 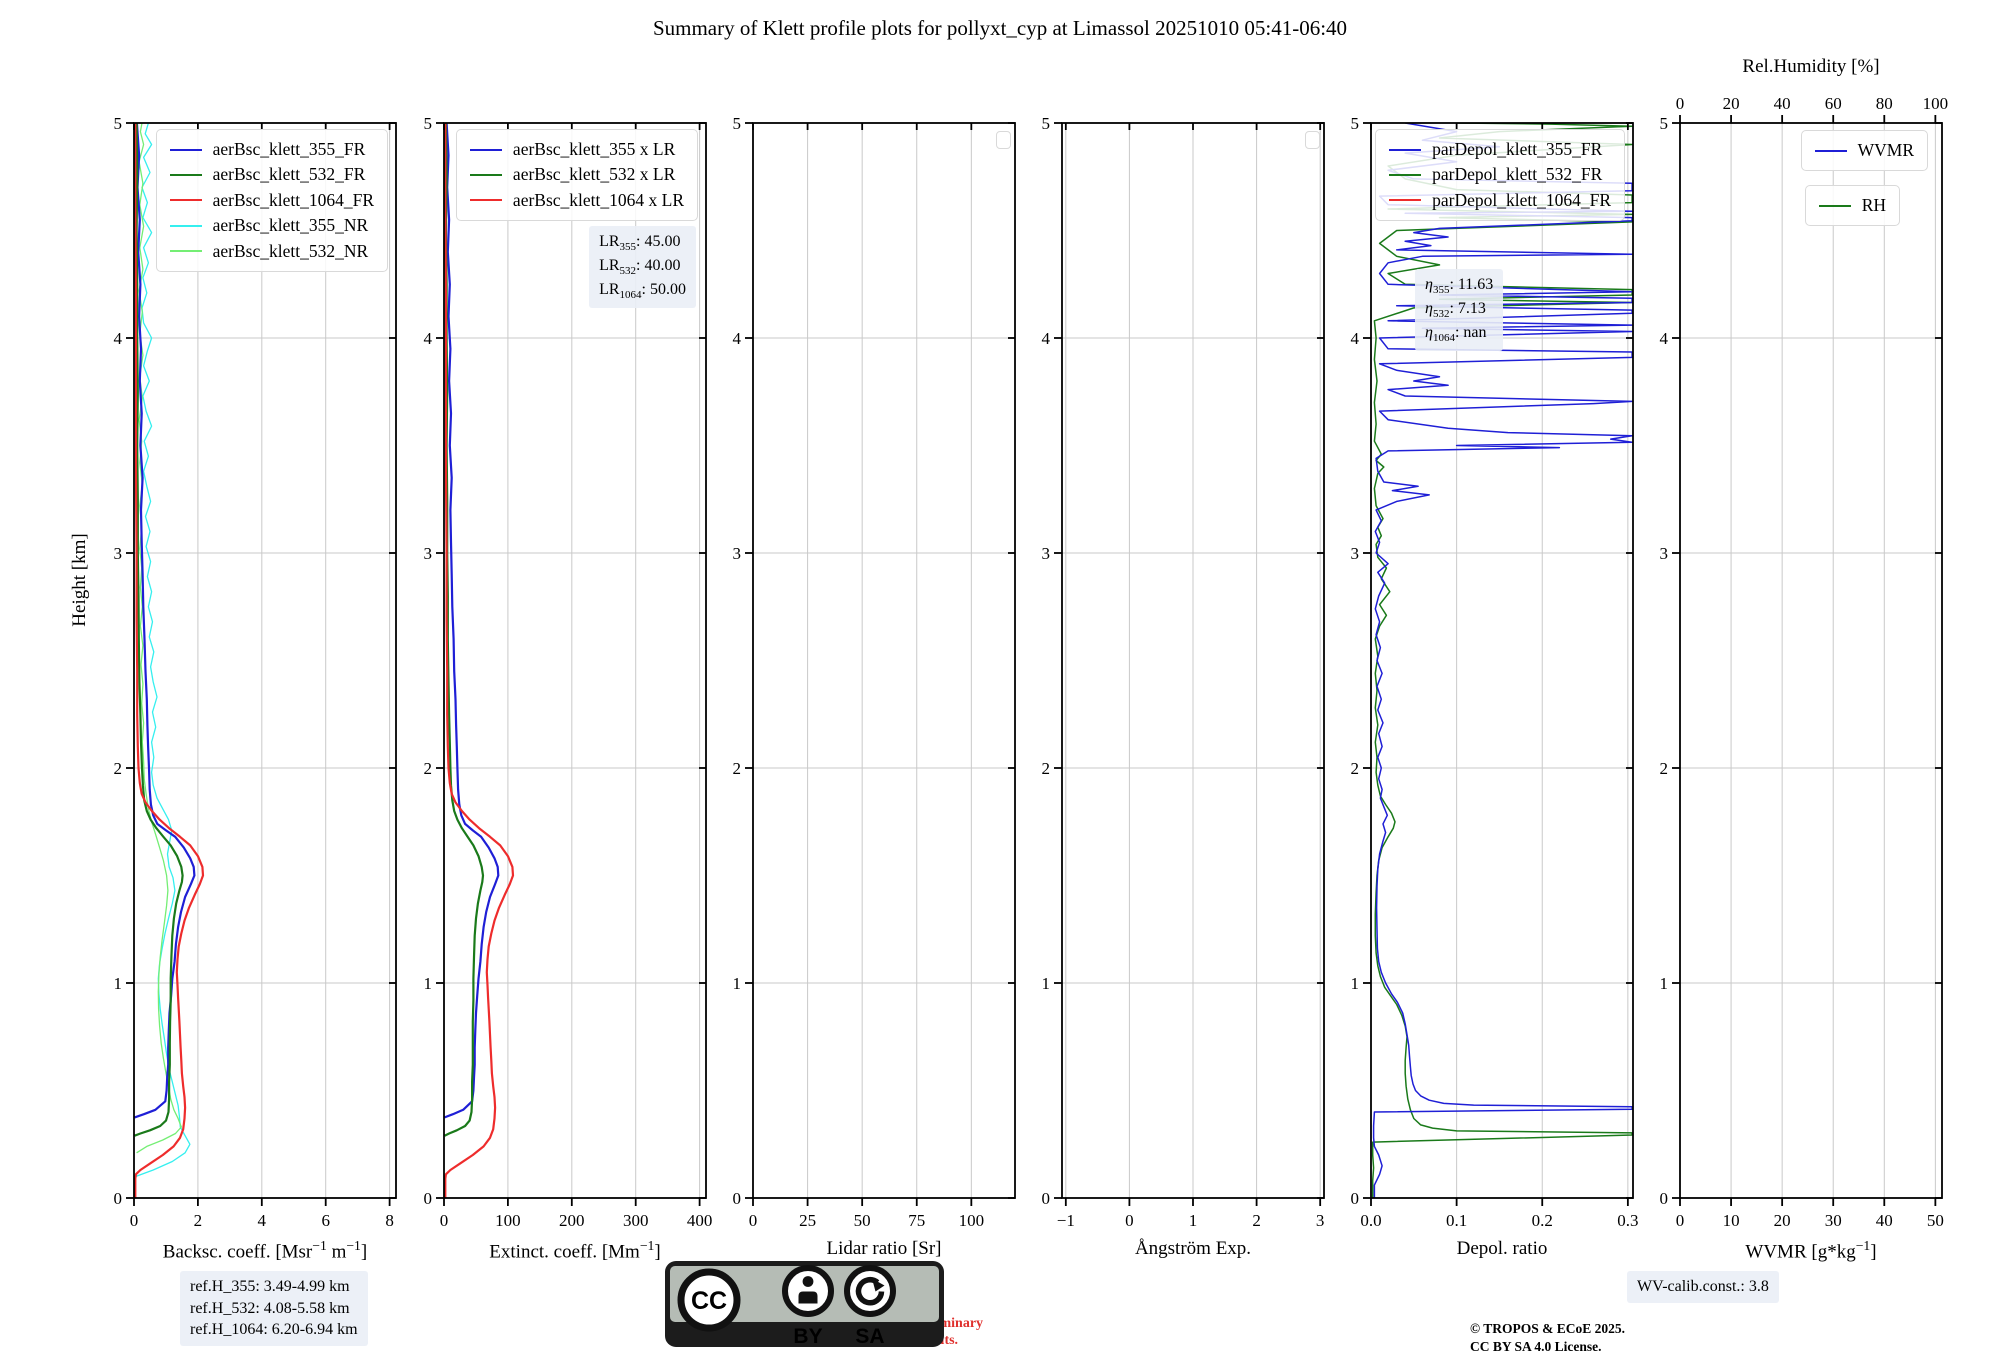 I want to click on x-tick-label: 10, so click(x=1731, y=1220).